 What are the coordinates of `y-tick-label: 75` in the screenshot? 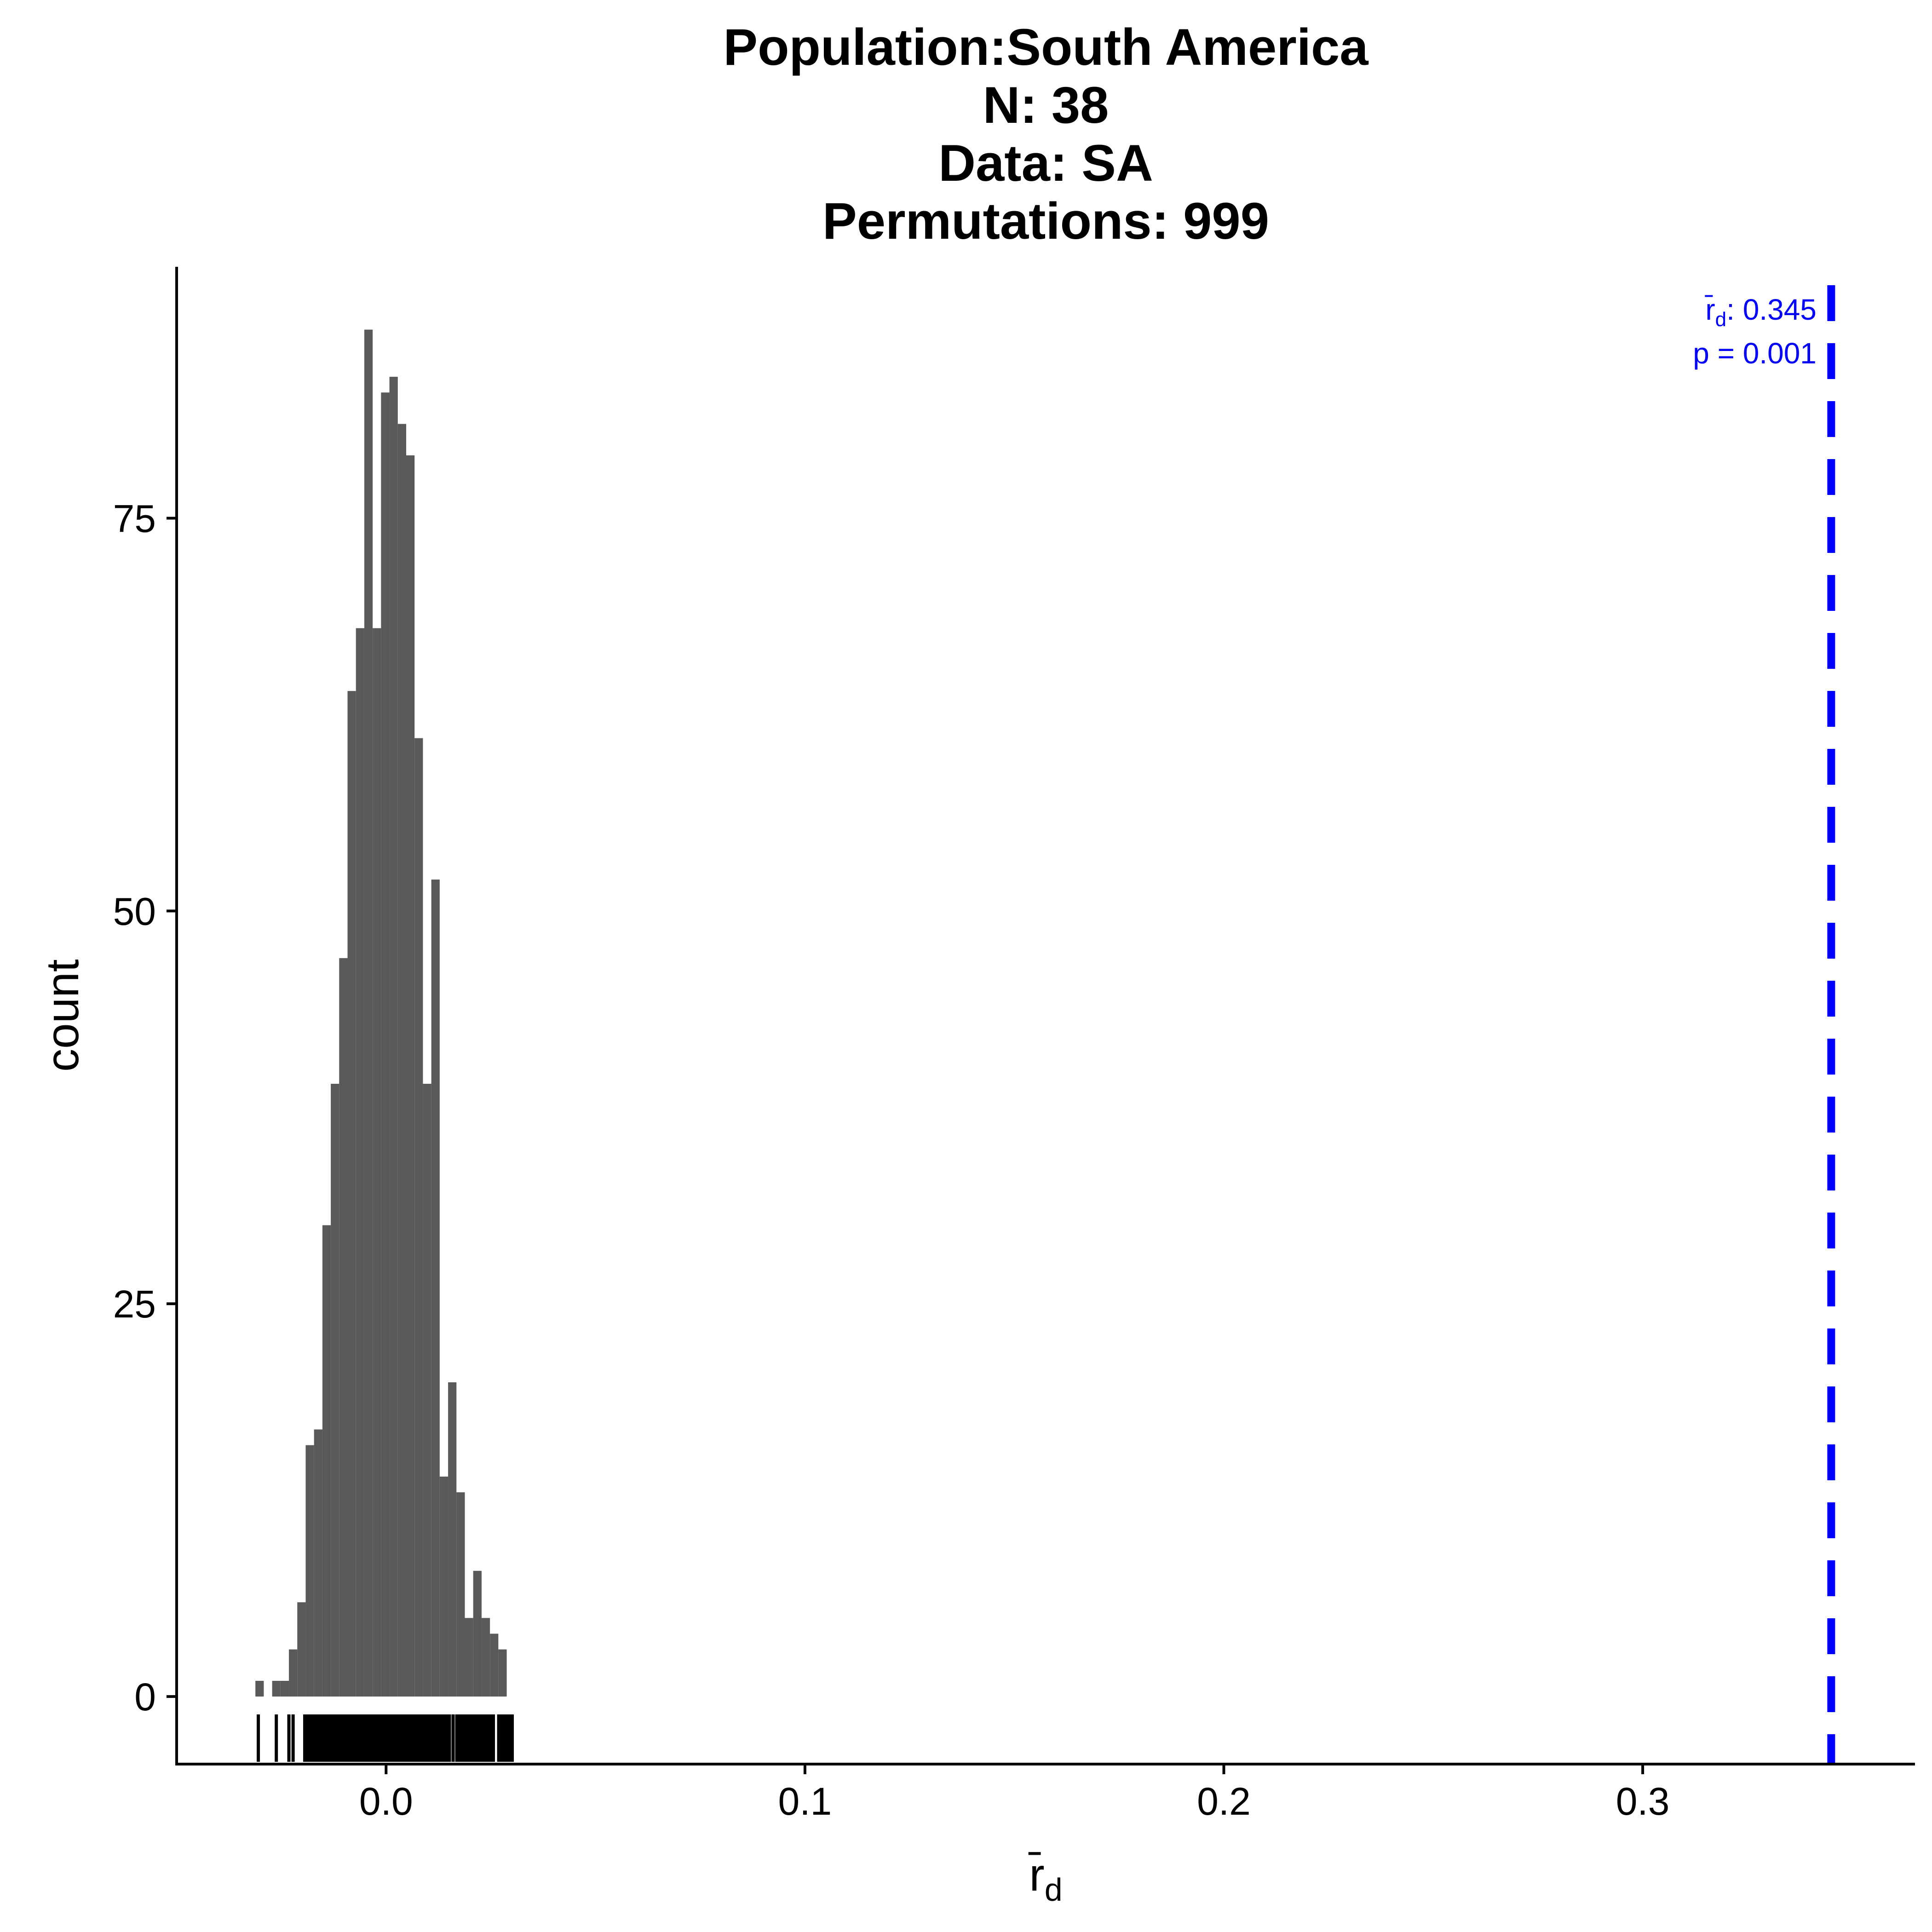 It's located at (134, 518).